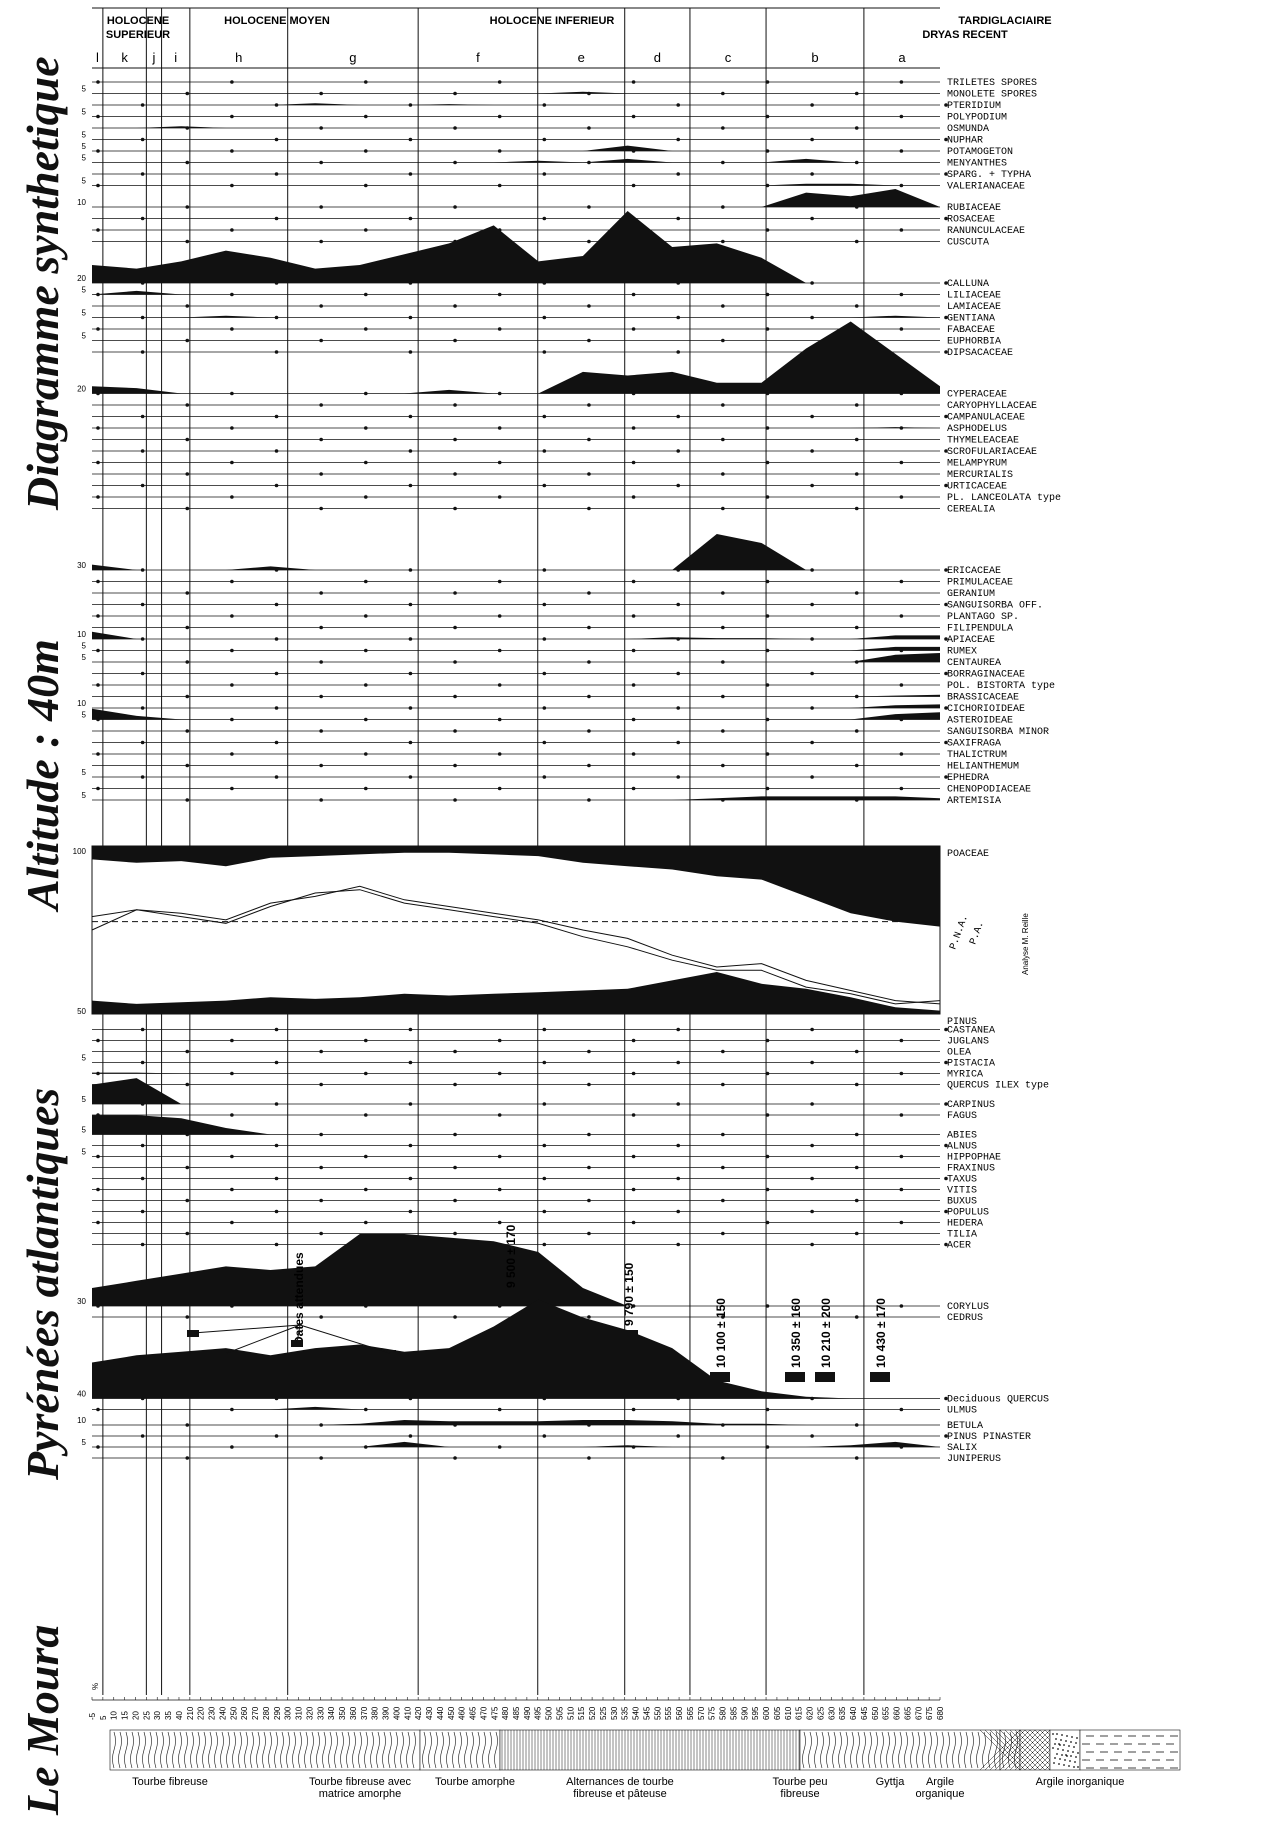 Image resolution: width=1261 pixels, height=1825 pixels. What do you see at coordinates (516, 993) in the screenshot?
I see `pinus-area` at bounding box center [516, 993].